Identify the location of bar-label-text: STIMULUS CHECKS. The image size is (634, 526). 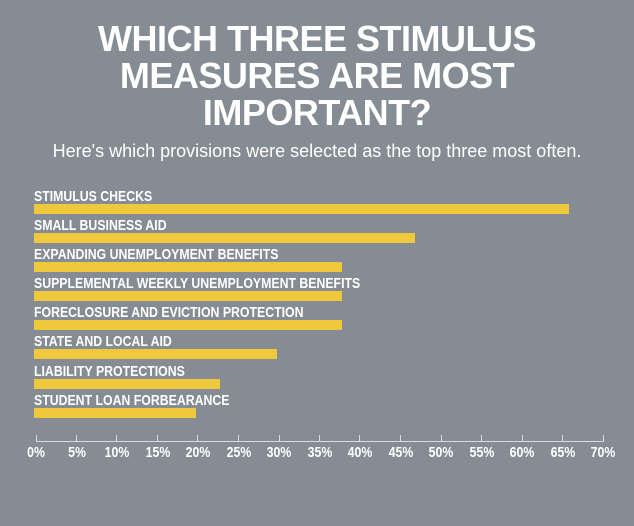
(93, 196).